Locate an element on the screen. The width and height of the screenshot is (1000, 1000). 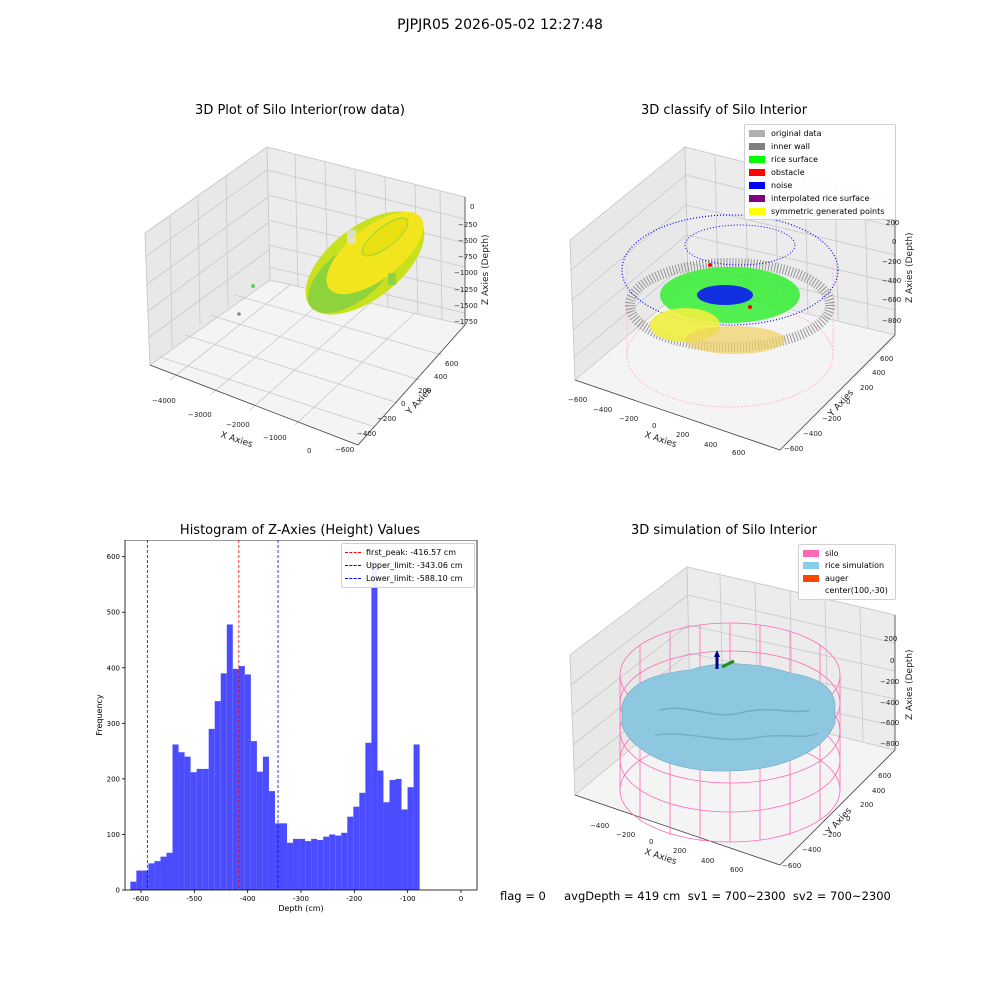
raw-xlabel: X Axies is located at coordinates (236, 440).